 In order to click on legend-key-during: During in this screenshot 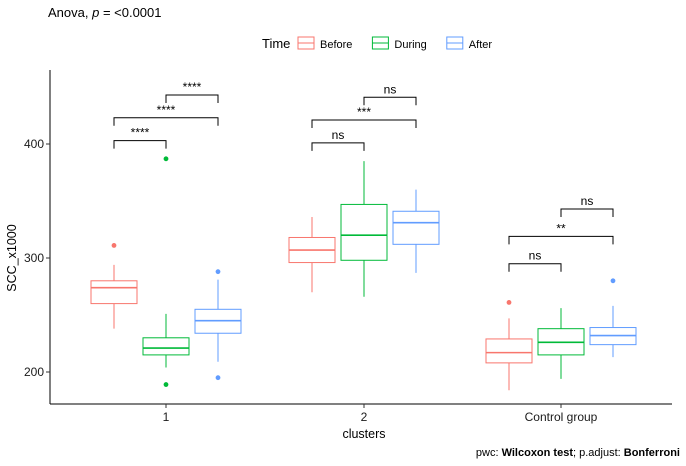, I will do `click(399, 43)`.